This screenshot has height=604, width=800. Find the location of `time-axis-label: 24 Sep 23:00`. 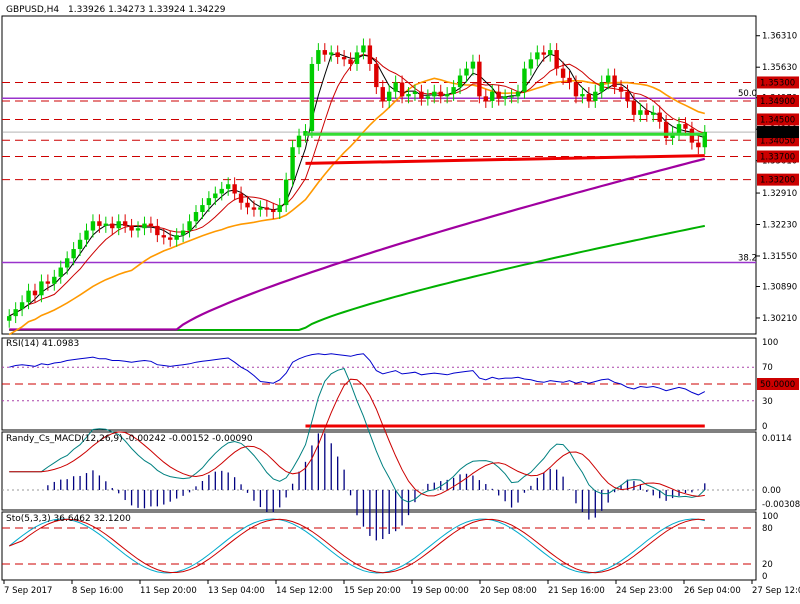

time-axis-label: 24 Sep 23:00 is located at coordinates (644, 591).